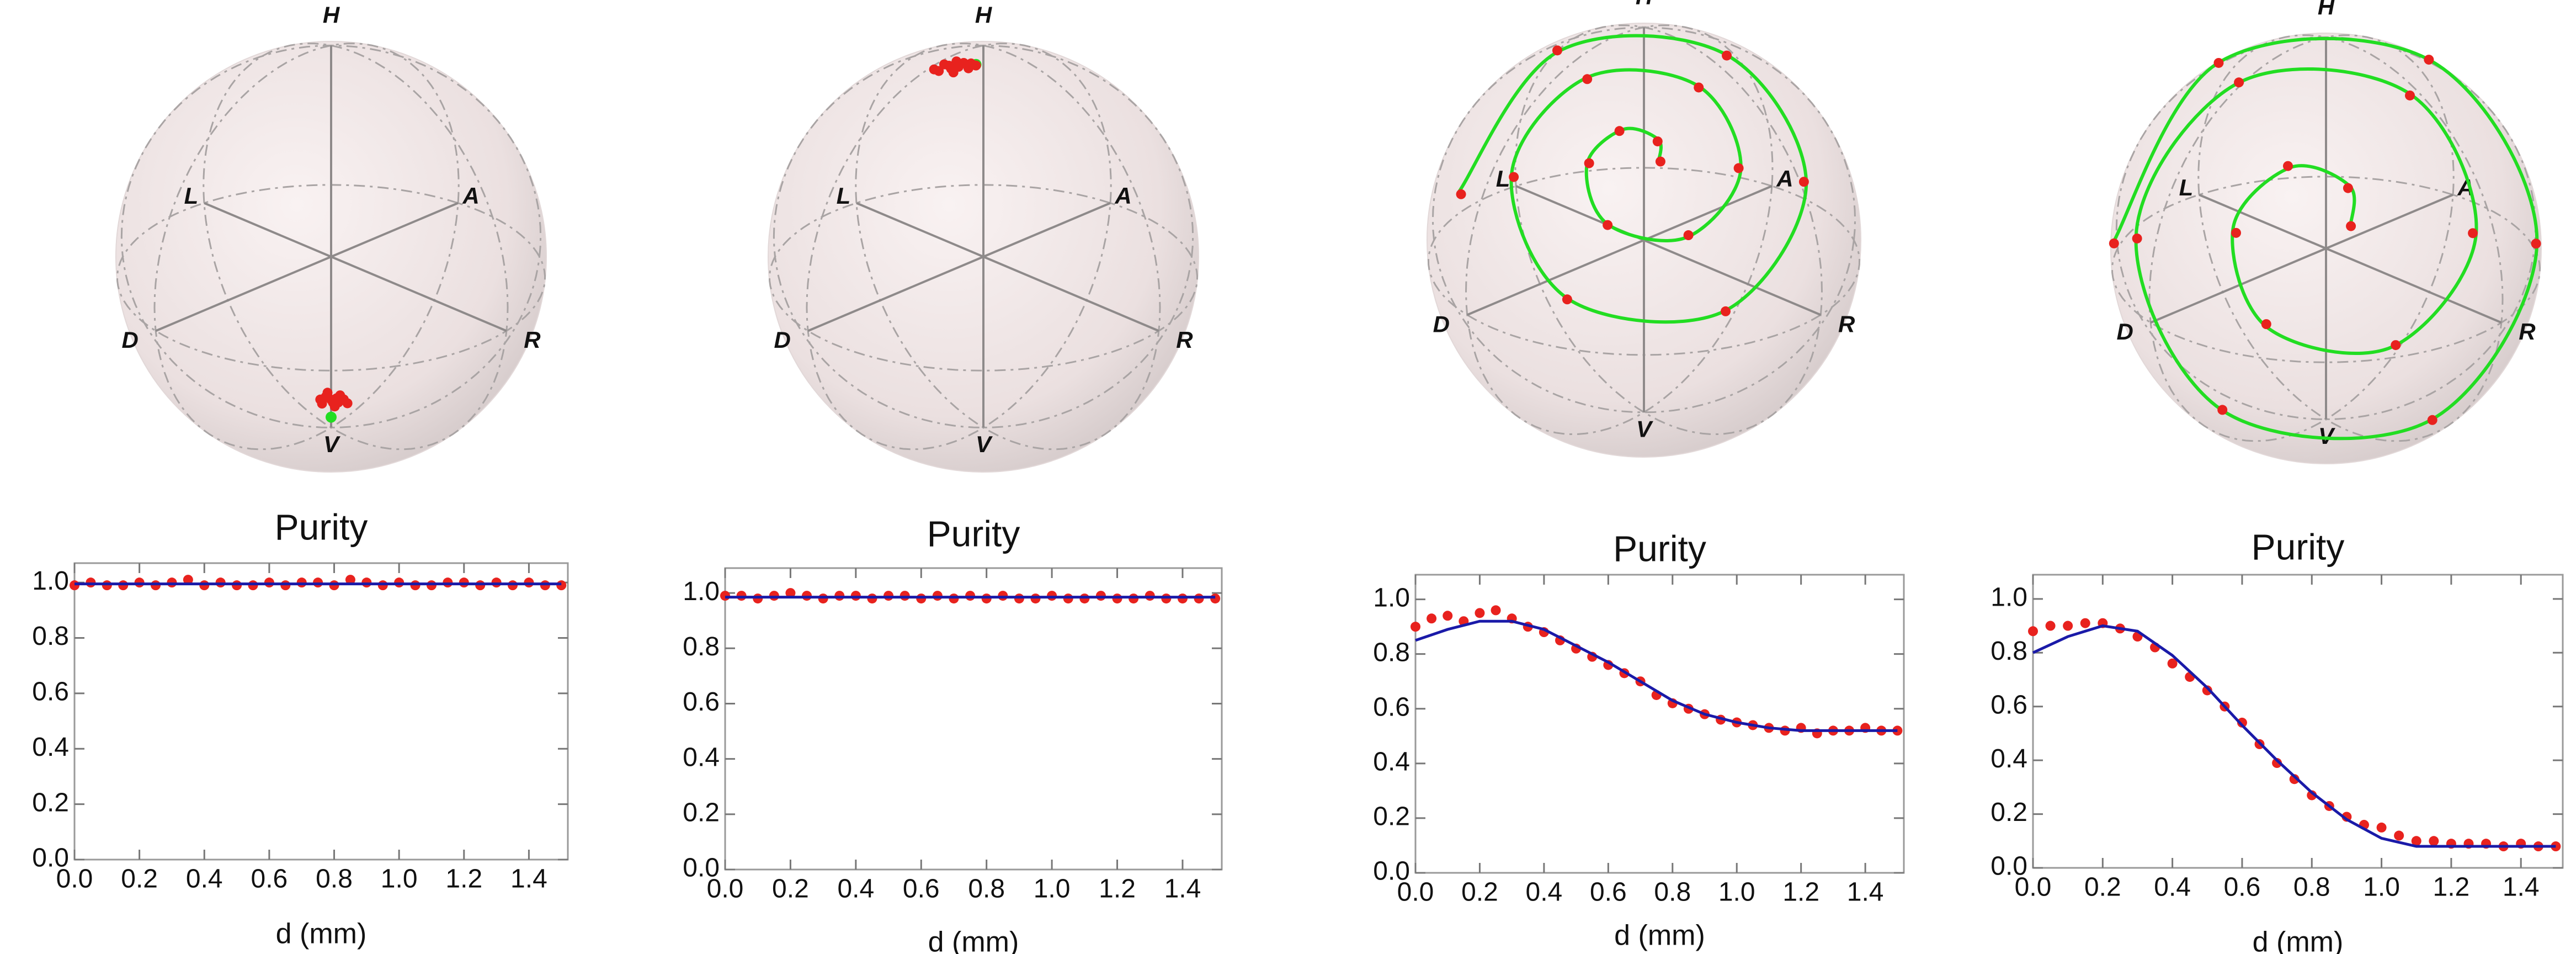  I want to click on sphere-label: R, so click(1846, 324).